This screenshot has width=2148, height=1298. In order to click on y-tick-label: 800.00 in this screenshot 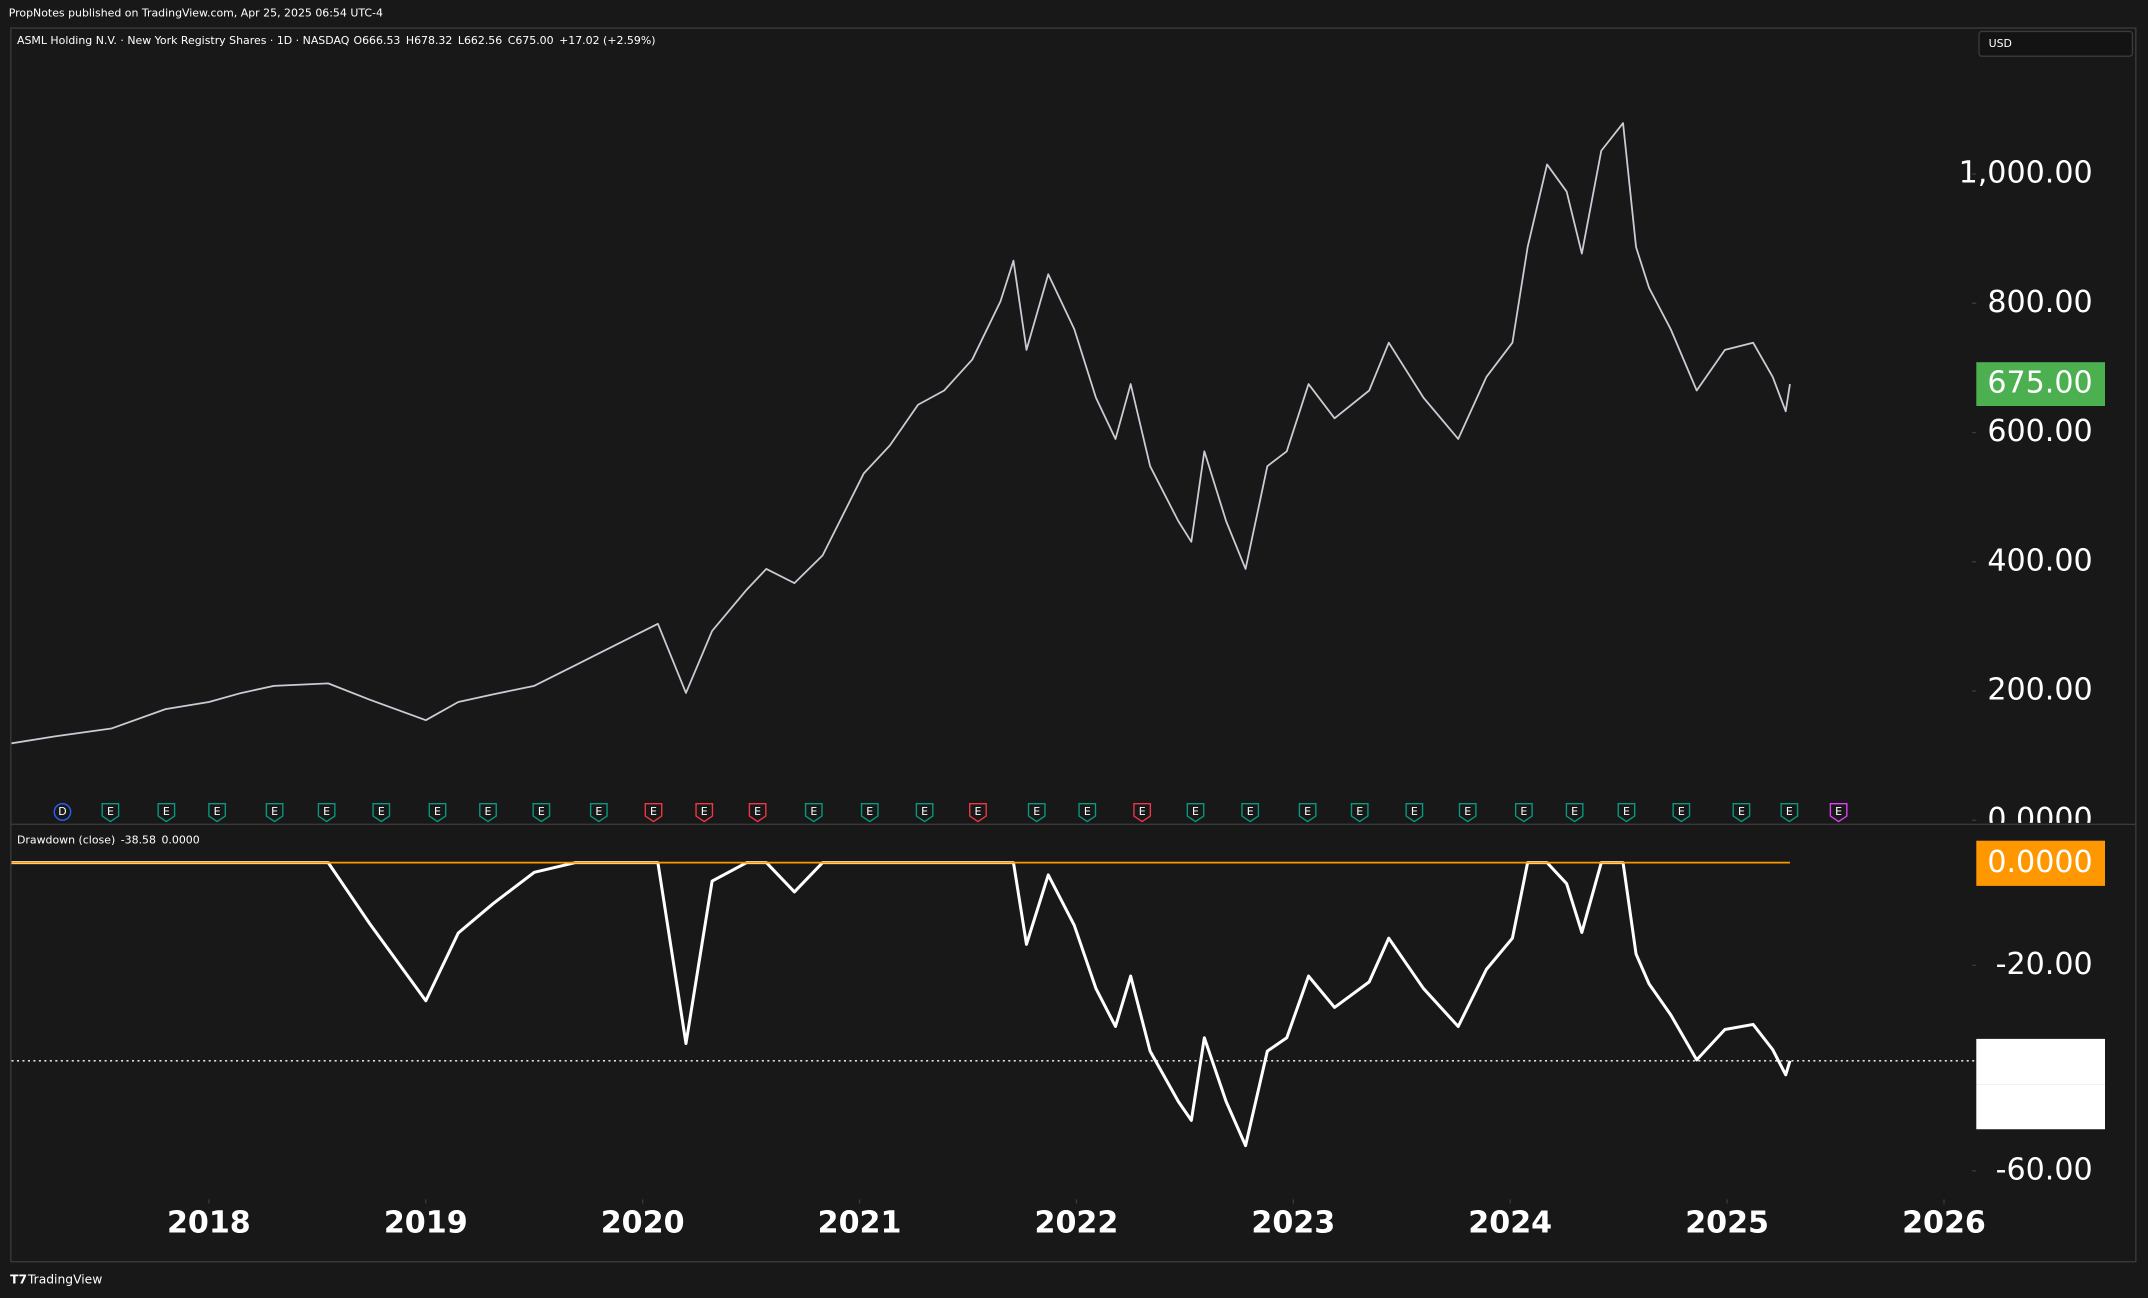, I will do `click(2039, 302)`.